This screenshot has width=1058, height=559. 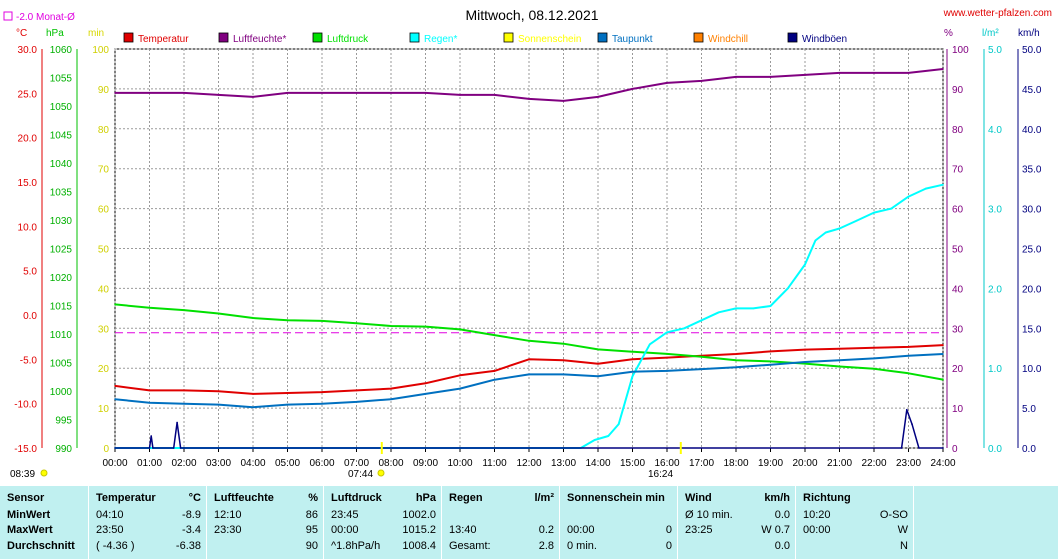 I want to click on stats-value: 0, so click(x=668, y=546).